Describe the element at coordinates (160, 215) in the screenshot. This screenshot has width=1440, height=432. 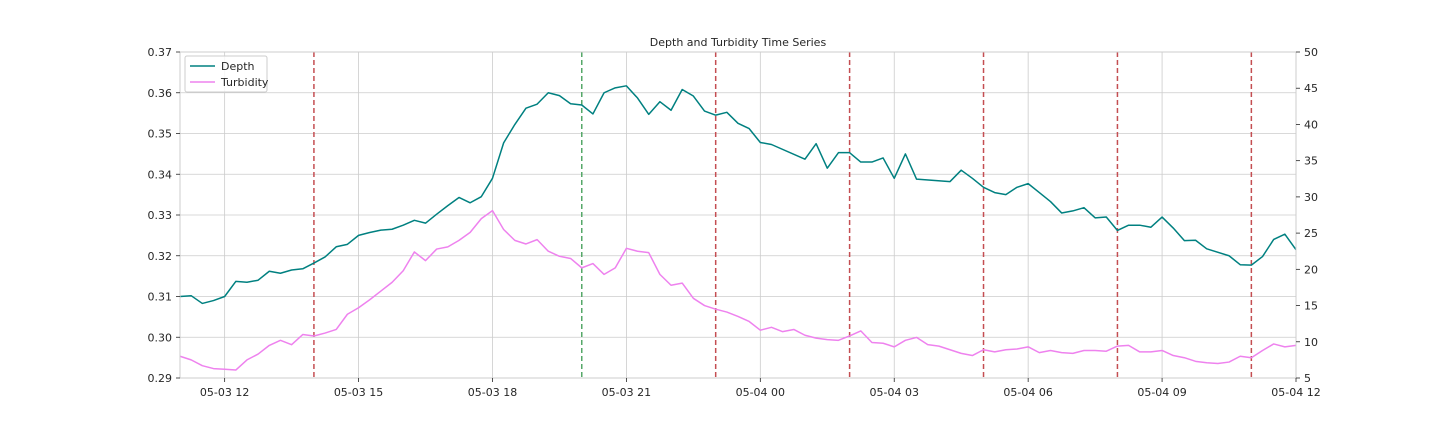
I see `y-left-tick-label: 0.33` at that location.